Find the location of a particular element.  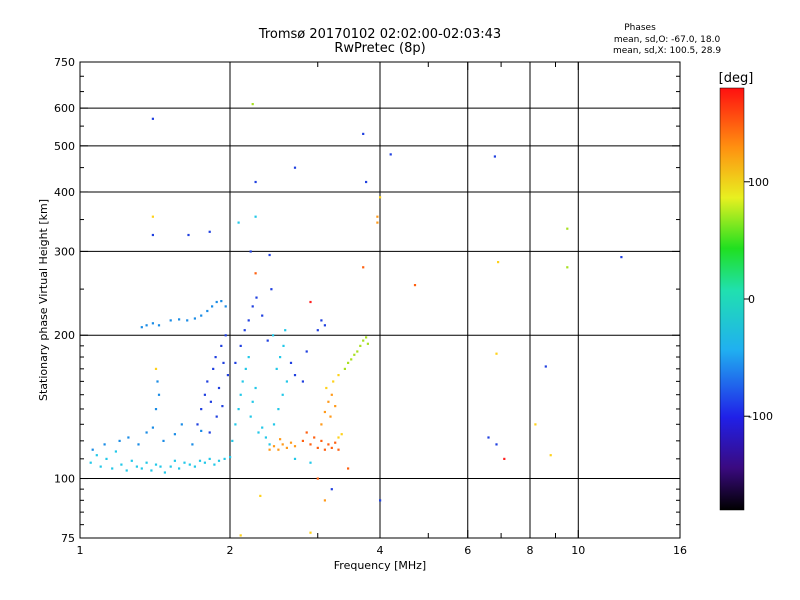

x-tick-label: 8 is located at coordinates (530, 550).